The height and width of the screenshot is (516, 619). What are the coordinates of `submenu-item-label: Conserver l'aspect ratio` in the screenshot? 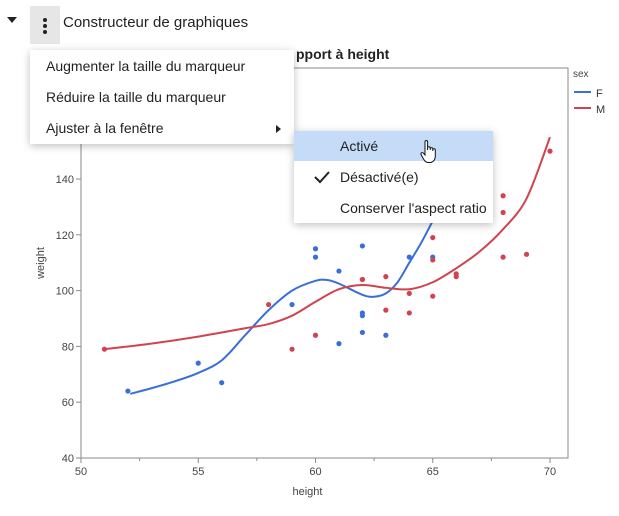 It's located at (413, 208).